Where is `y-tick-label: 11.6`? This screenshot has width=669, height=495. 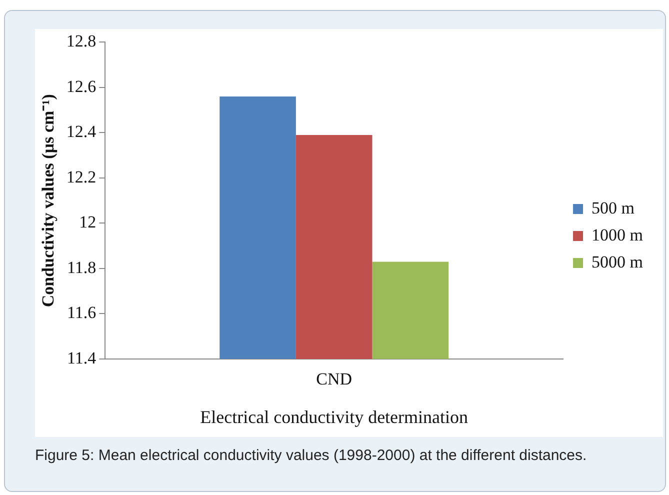 y-tick-label: 11.6 is located at coordinates (81, 312).